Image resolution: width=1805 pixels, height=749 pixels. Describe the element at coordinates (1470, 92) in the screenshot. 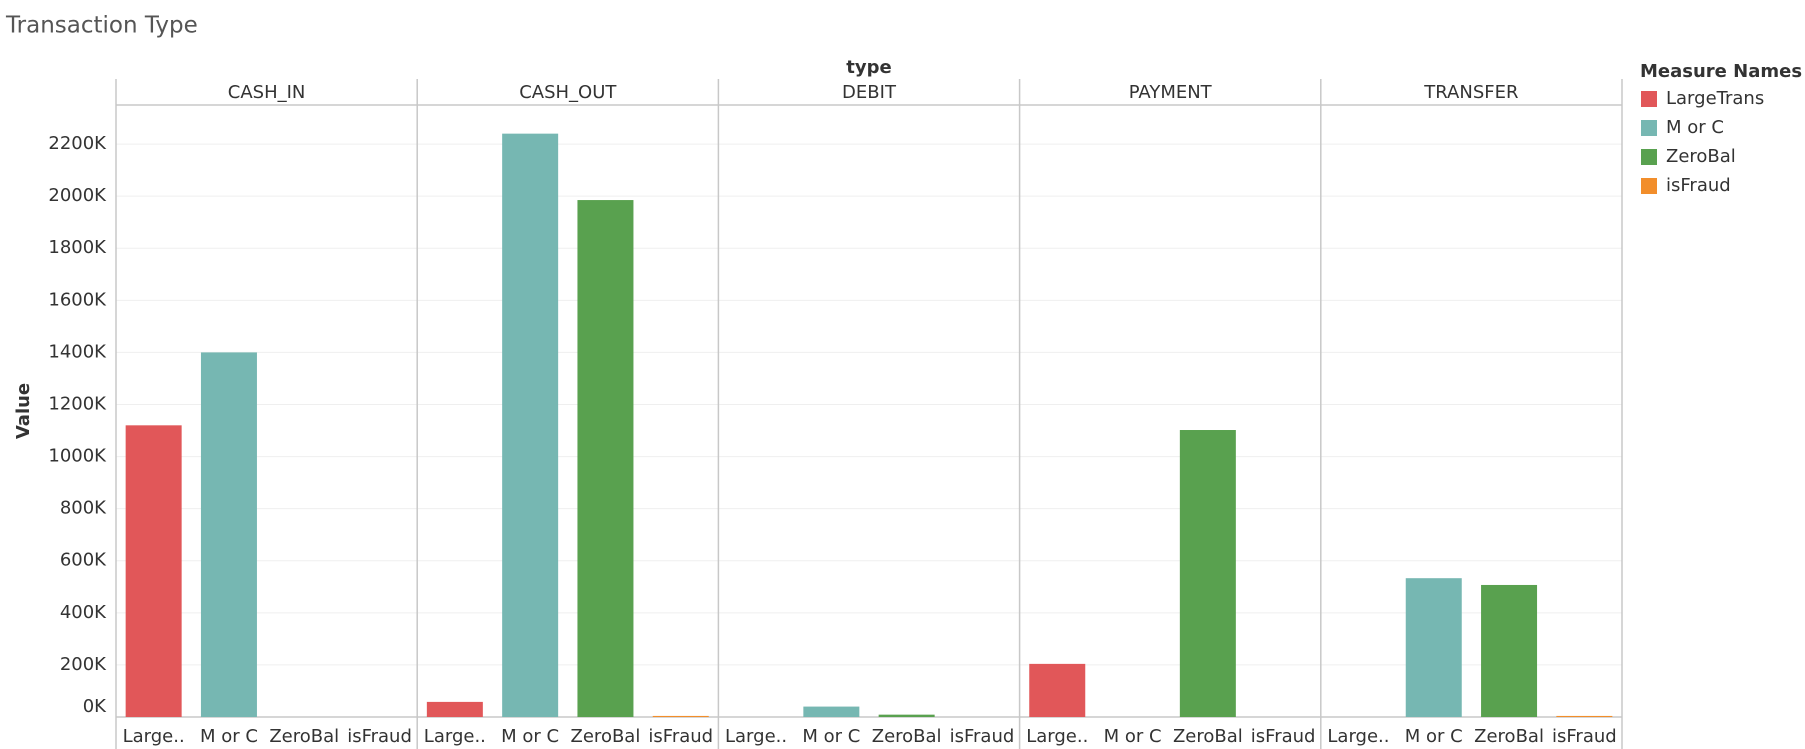

I see `panel-label: TRANSFER` at that location.